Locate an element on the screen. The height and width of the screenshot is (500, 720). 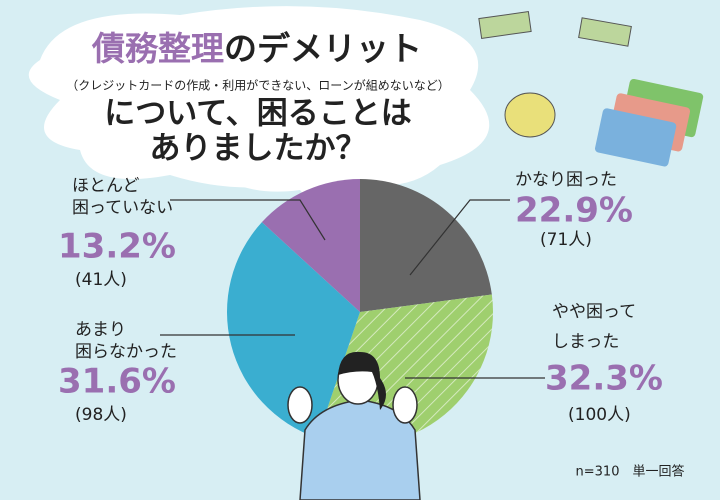
card-decoration is located at coordinates (591, 89).